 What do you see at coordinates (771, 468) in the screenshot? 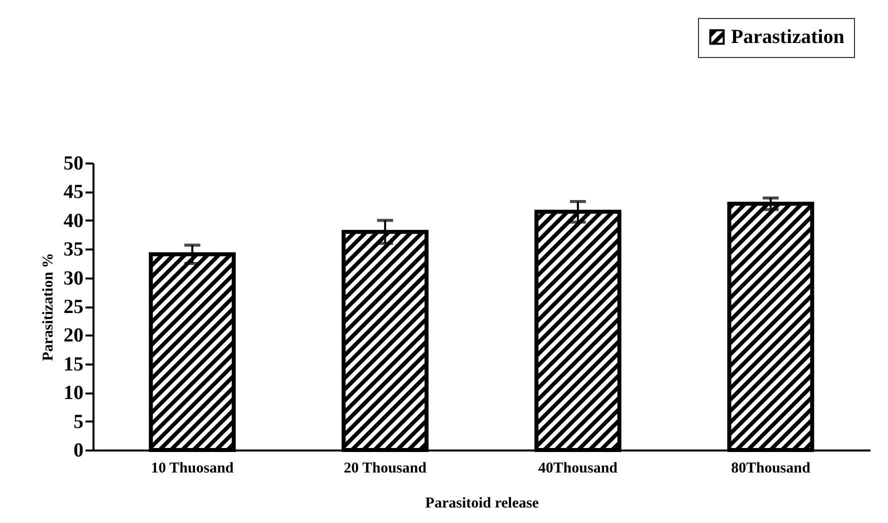
I see `x-tick-label: 80Thousand` at bounding box center [771, 468].